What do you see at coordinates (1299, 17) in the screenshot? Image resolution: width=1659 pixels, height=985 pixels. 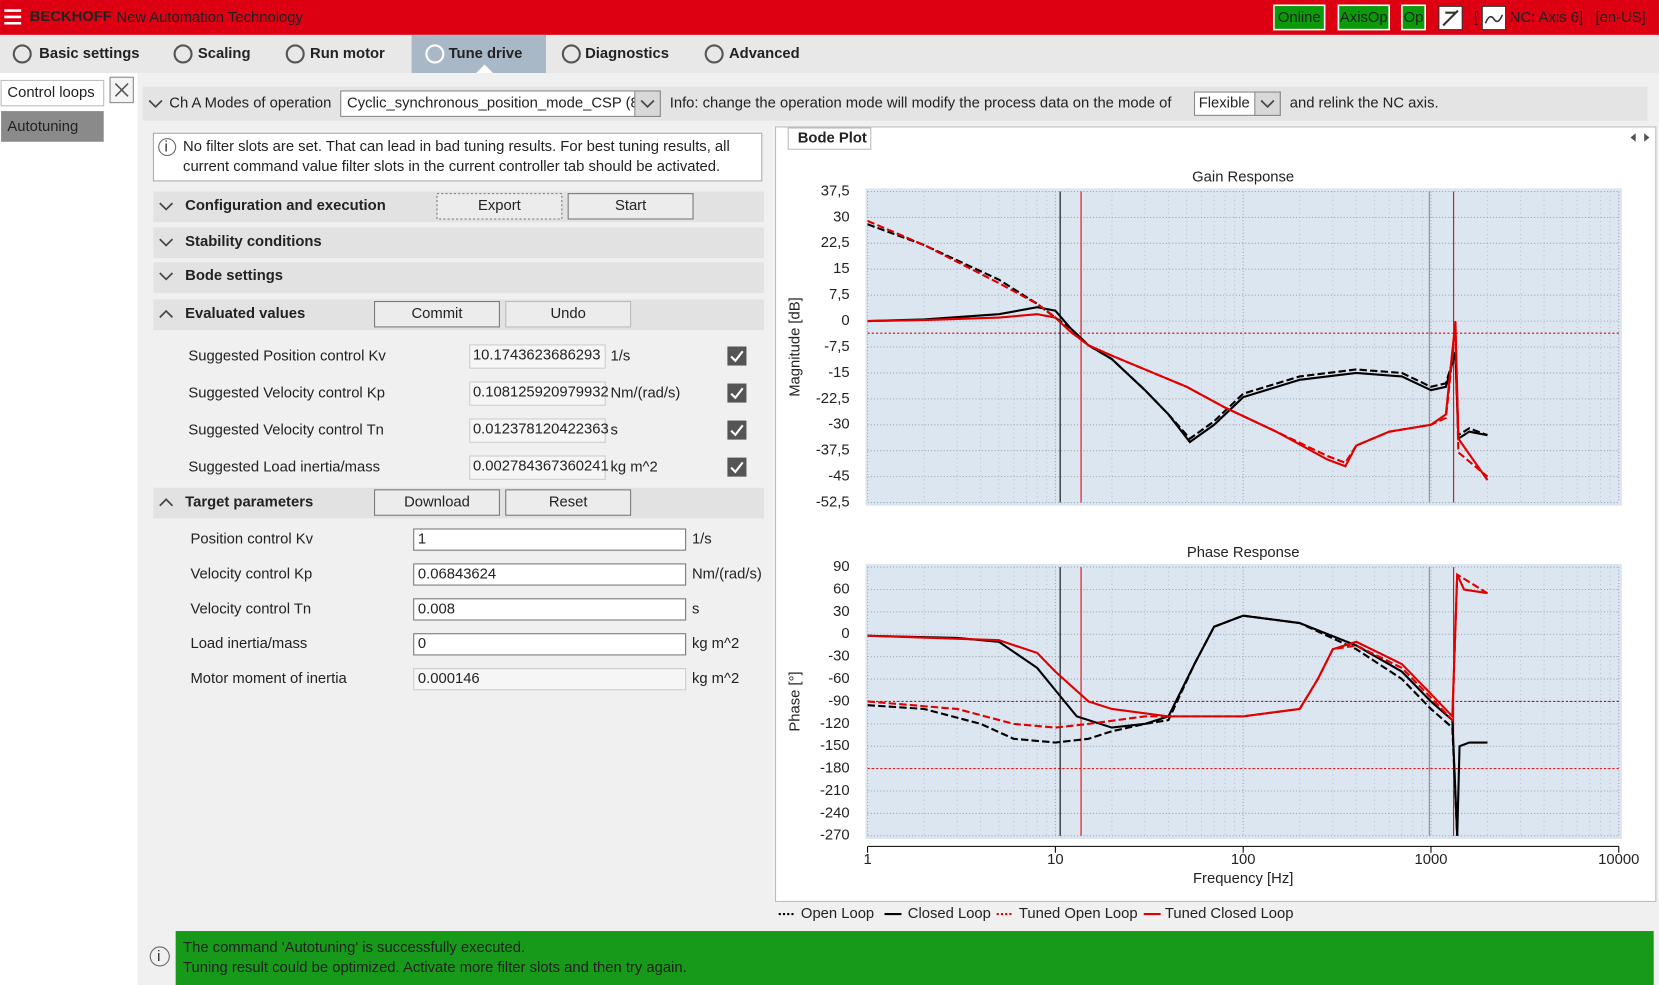 I see `state-box` at bounding box center [1299, 17].